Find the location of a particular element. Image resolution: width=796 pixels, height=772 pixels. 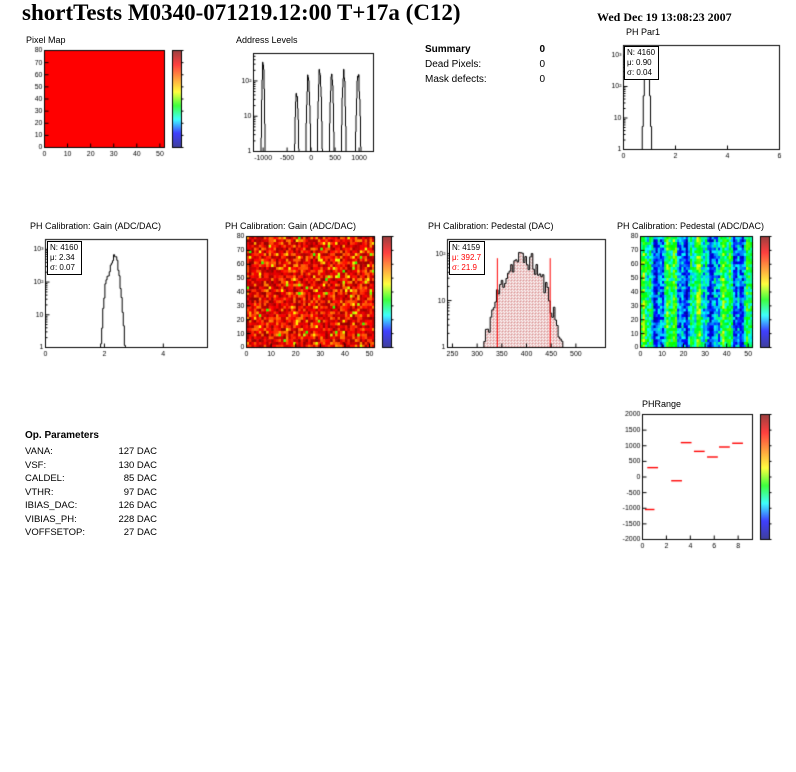

ph-par1-panel: PH Par1 N: 4160 μ: 0.90 σ: 0.04 is located at coordinates (692, 97).